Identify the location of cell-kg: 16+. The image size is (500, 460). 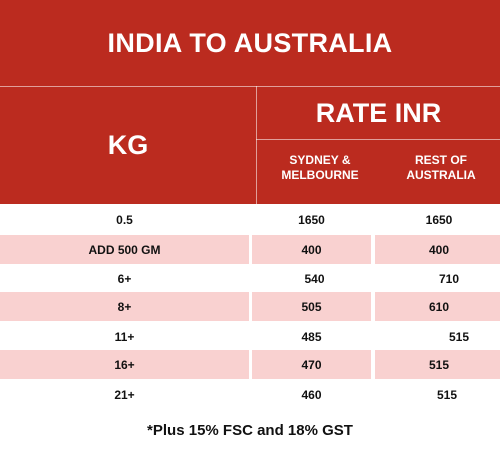
(124, 364).